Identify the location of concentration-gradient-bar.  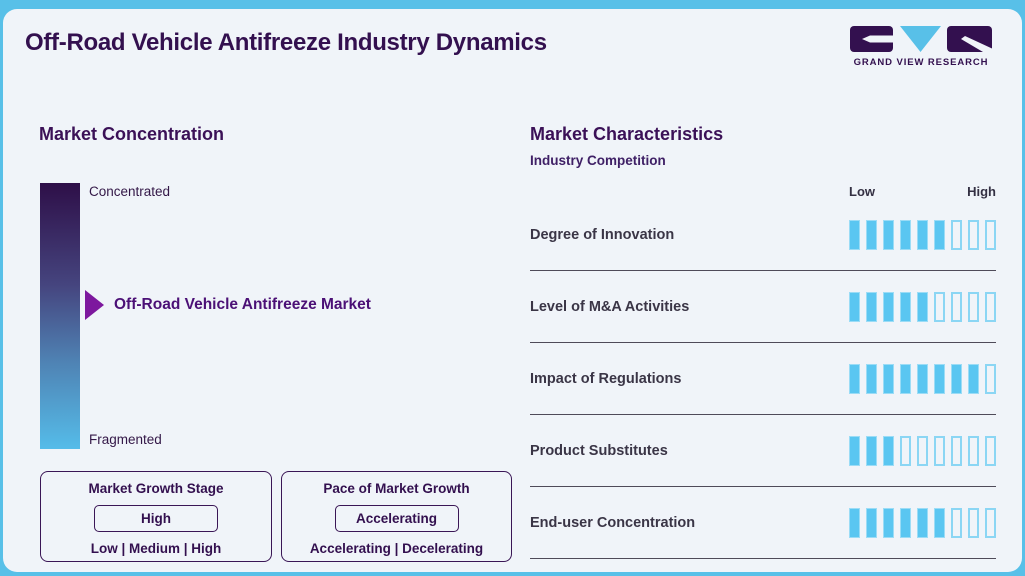
(60, 316).